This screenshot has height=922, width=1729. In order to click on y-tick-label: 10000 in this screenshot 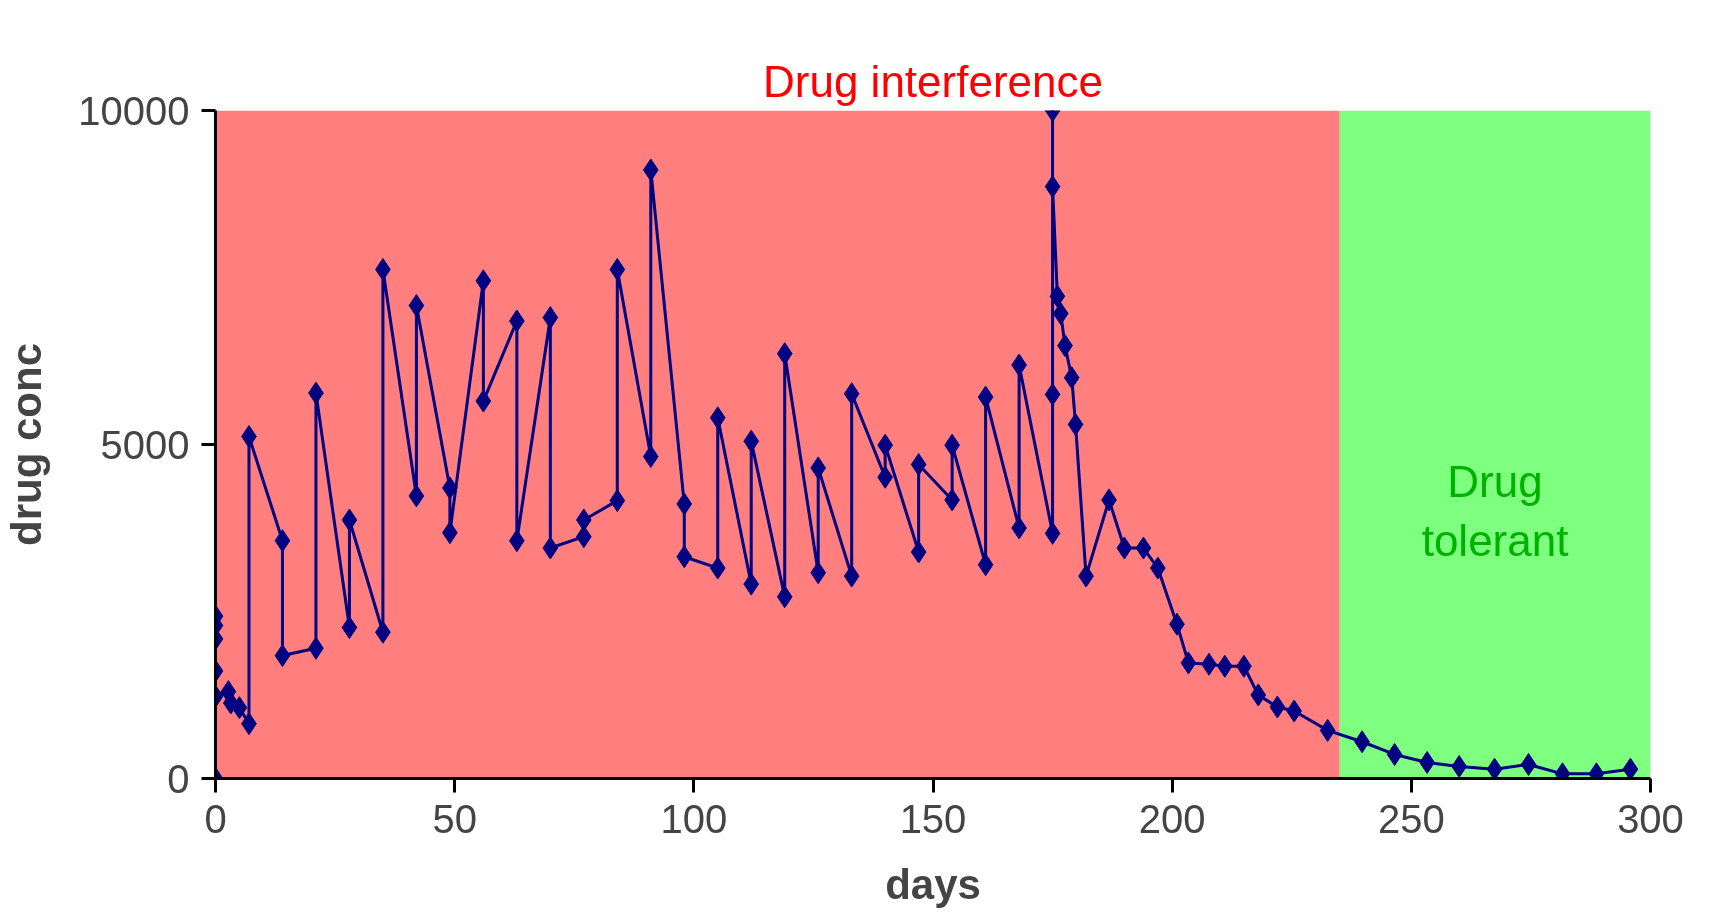, I will do `click(134, 110)`.